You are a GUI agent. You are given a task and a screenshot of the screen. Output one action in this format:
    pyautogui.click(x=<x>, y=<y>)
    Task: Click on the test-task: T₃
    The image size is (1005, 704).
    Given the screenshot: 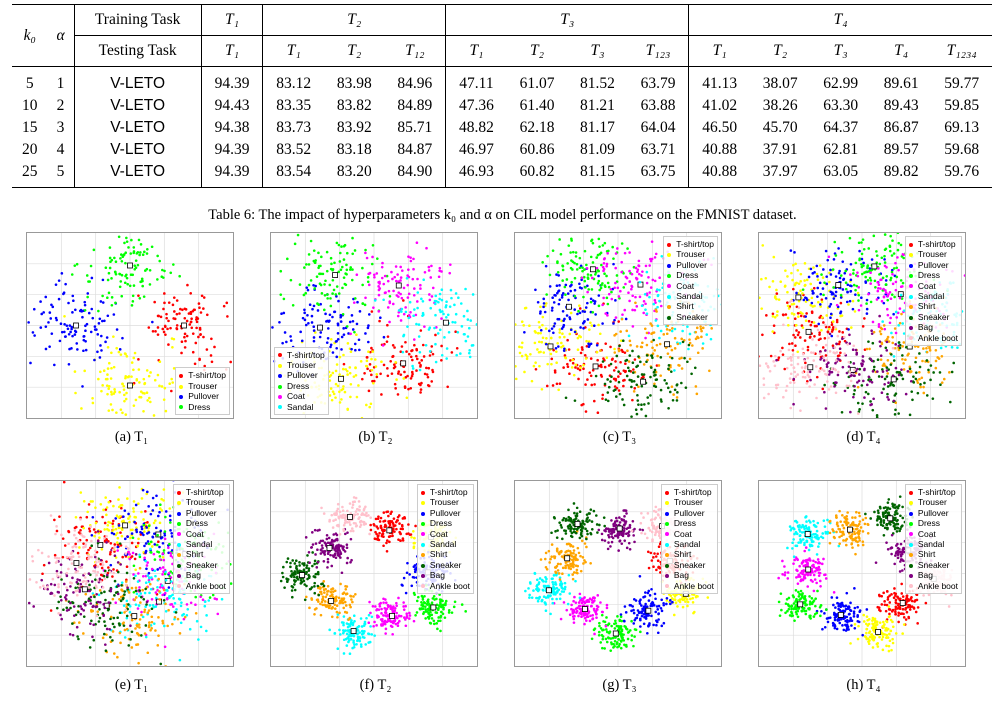 What is the action you would take?
    pyautogui.click(x=597, y=51)
    